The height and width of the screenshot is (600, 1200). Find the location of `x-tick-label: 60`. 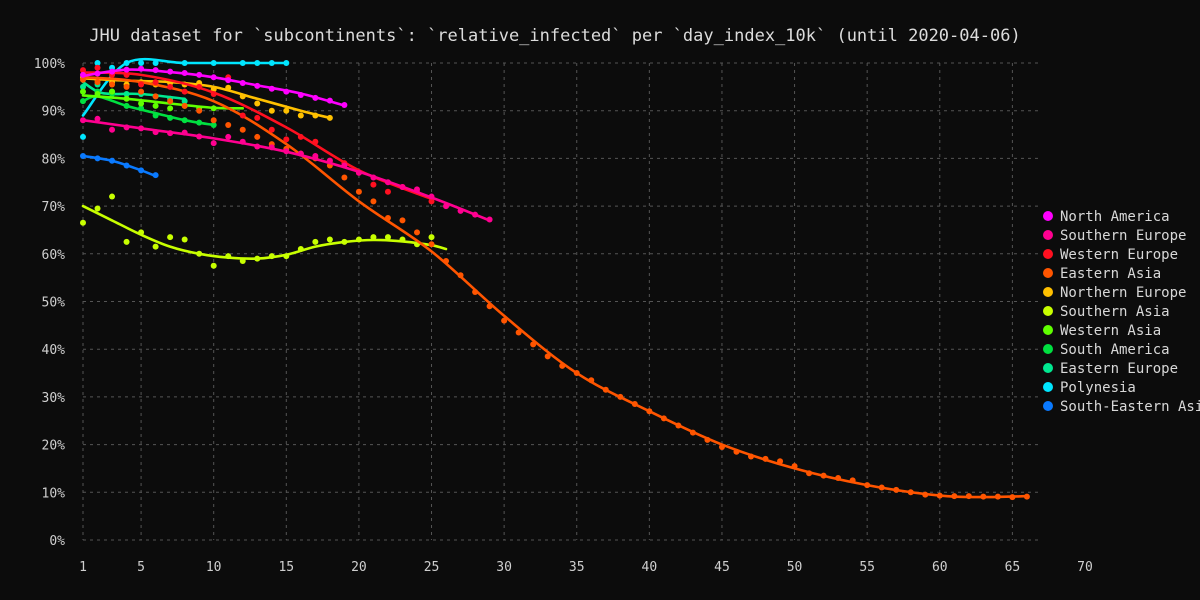

x-tick-label: 60 is located at coordinates (940, 567).